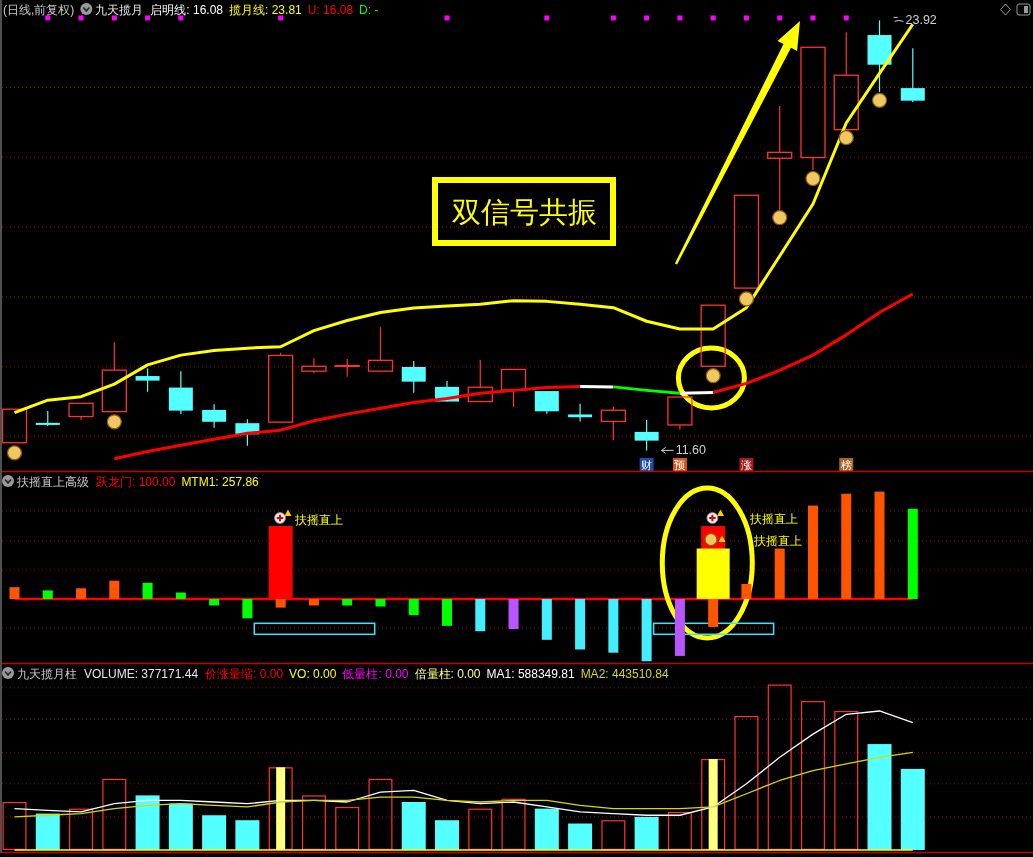 The height and width of the screenshot is (857, 1033). I want to click on text: U: 16.08, so click(330, 9).